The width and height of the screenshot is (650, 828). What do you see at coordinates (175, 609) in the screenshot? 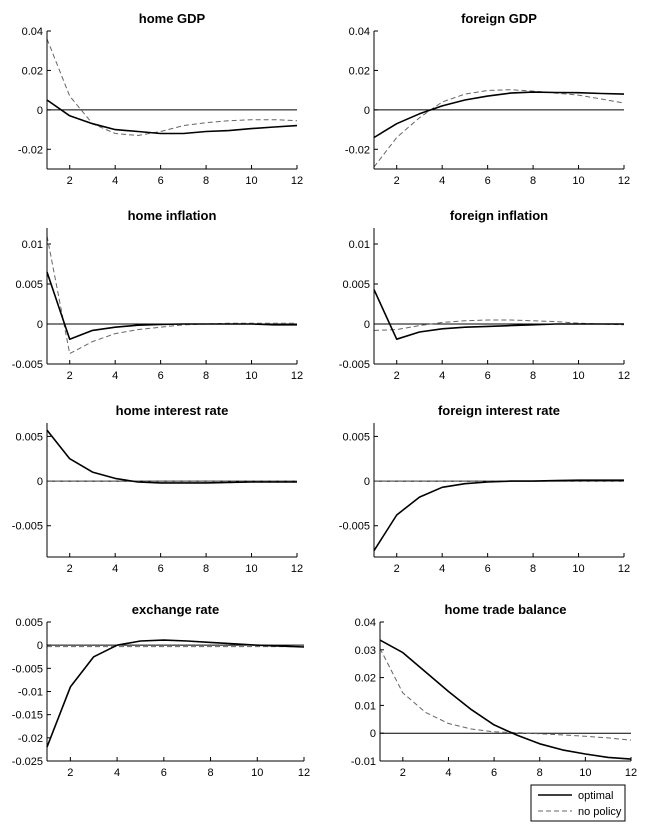
I see `panel-title: exchange rate` at bounding box center [175, 609].